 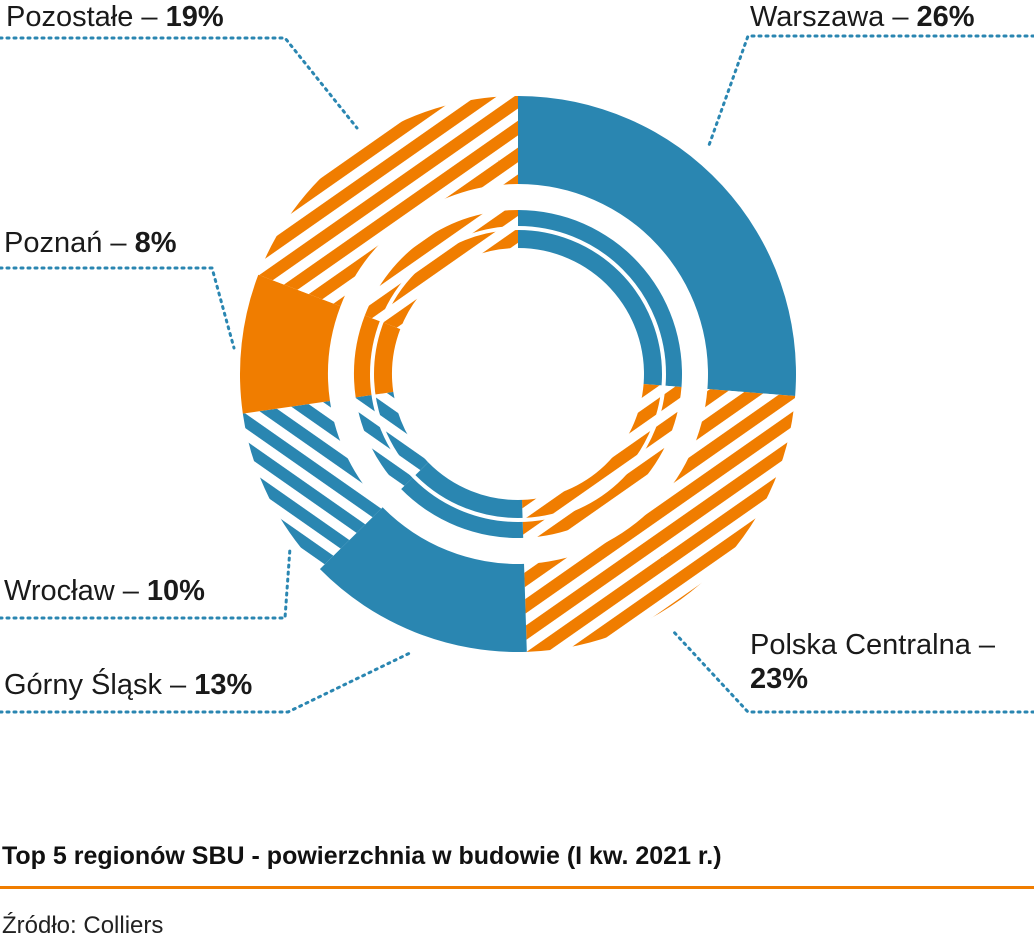 What do you see at coordinates (175, 591) in the screenshot?
I see `label-wroclaw-value: 10%` at bounding box center [175, 591].